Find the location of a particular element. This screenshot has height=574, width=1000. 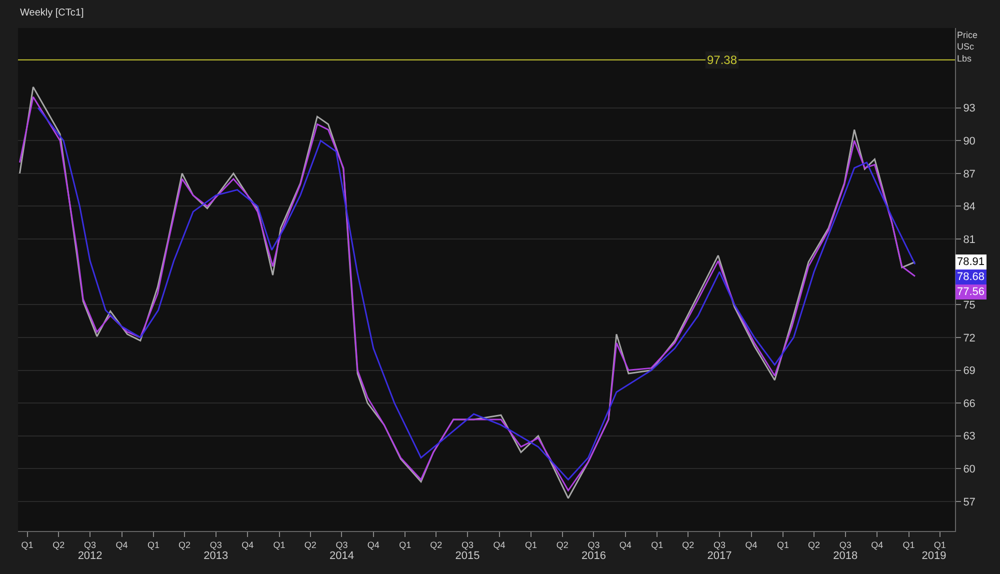

ref-line-label: 97.38 is located at coordinates (722, 60).